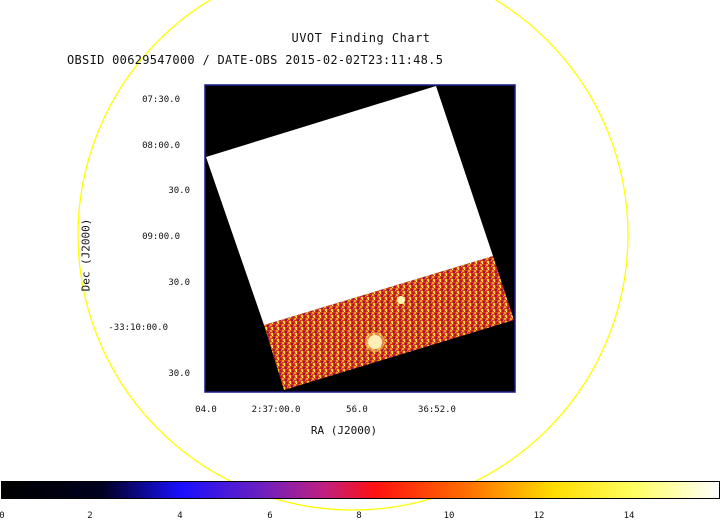 The height and width of the screenshot is (521, 722). I want to click on colorbar-tick-label: 4, so click(180, 516).